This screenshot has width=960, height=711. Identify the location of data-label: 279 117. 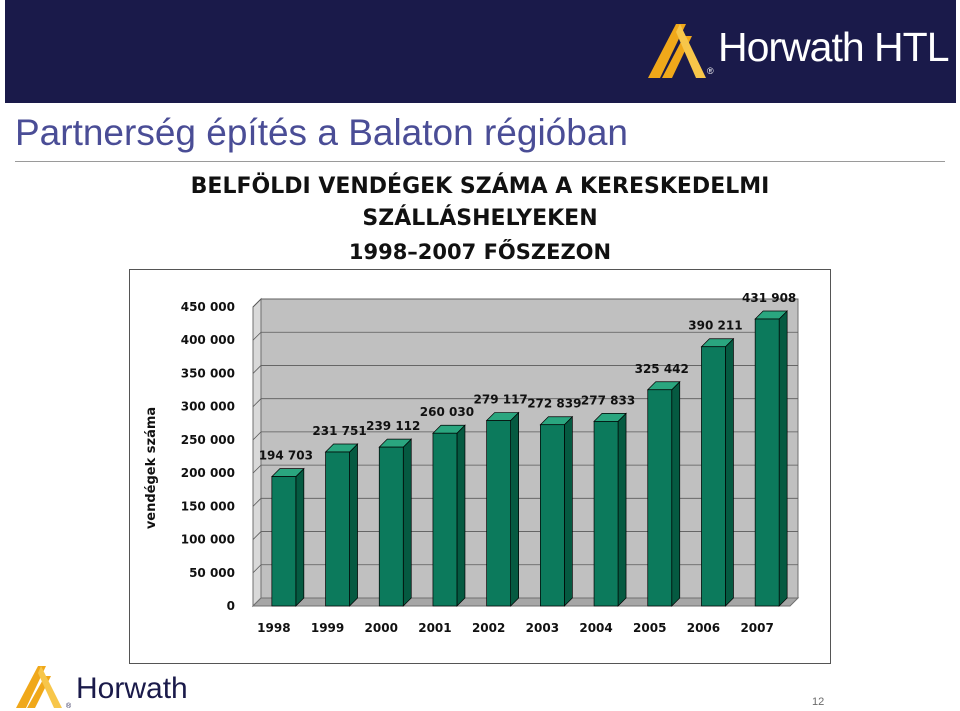
(501, 400).